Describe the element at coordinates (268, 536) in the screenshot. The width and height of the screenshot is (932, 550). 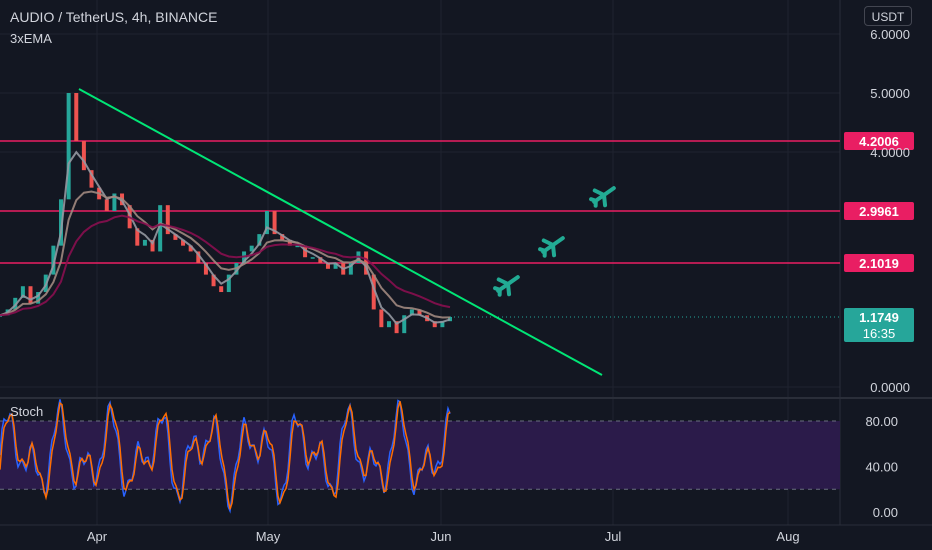
I see `time-axis-tick: May` at that location.